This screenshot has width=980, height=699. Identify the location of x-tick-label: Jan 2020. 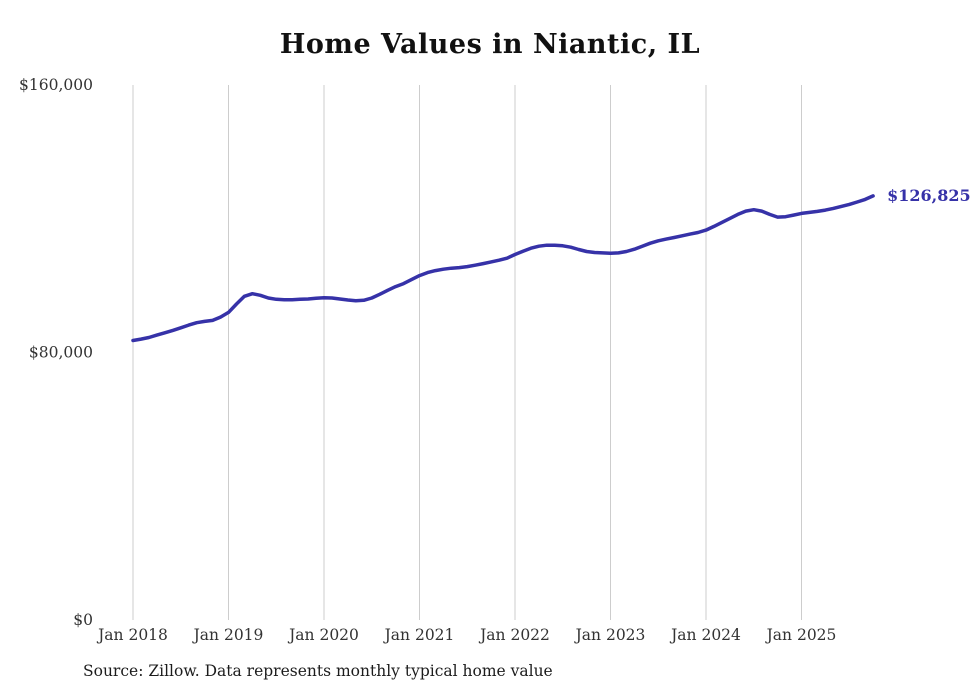
(323, 635).